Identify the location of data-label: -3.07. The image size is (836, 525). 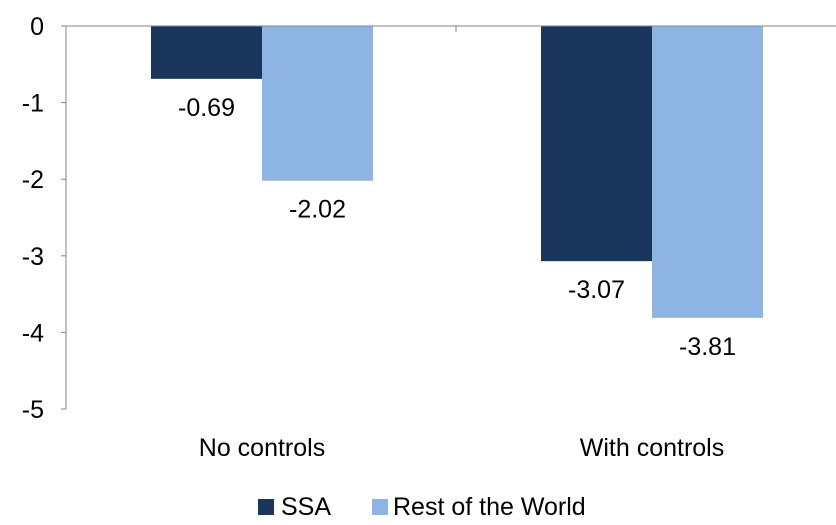
(596, 290).